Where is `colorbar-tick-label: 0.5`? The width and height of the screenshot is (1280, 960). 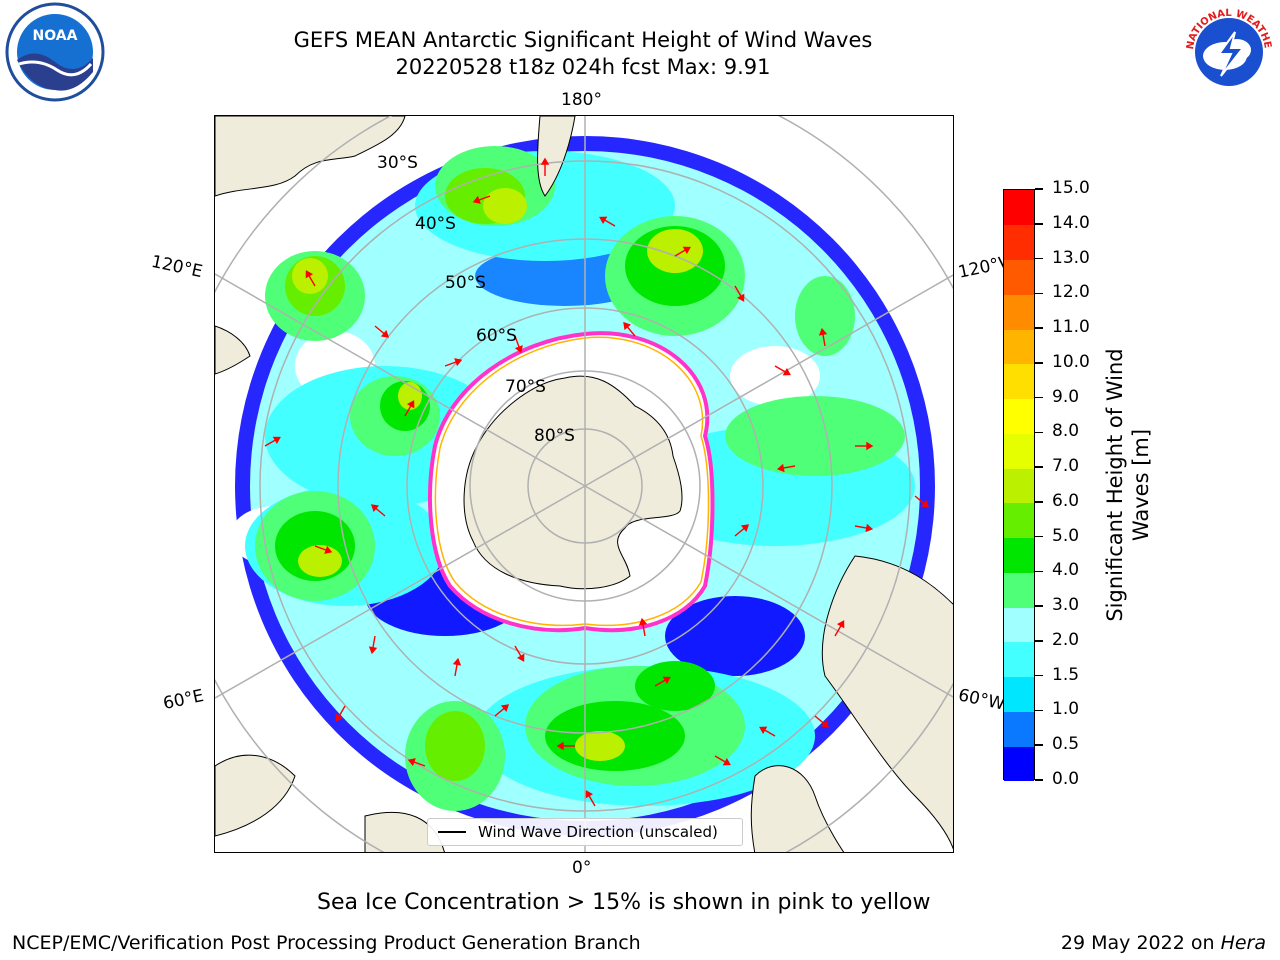 colorbar-tick-label: 0.5 is located at coordinates (1066, 744).